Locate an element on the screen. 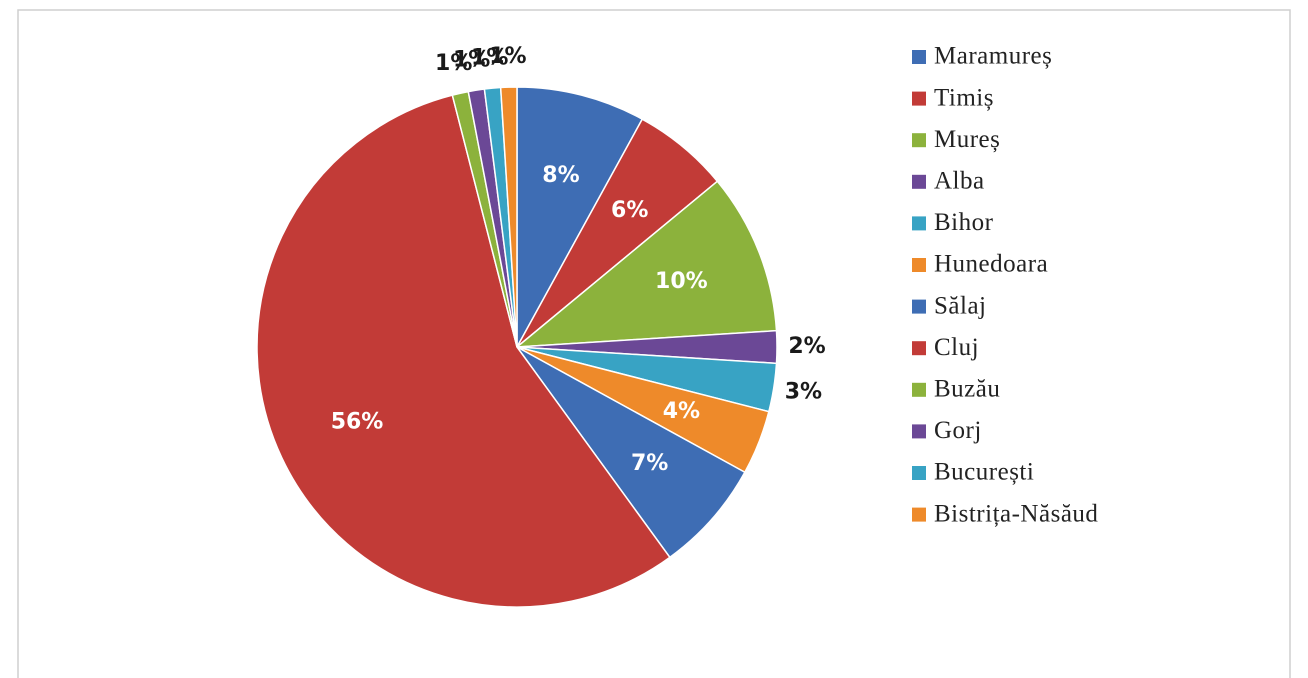  data-label: 6% is located at coordinates (629, 210).